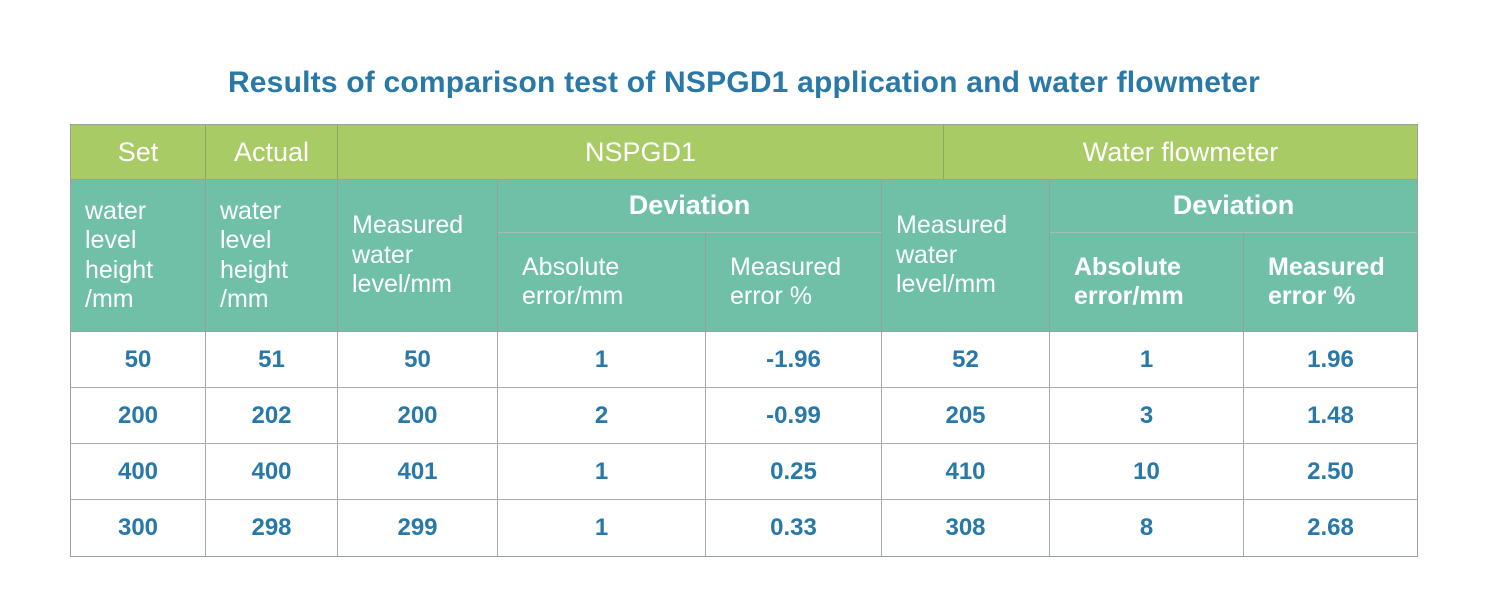  Describe the element at coordinates (1180, 151) in the screenshot. I see `header-water-flowmeter: Water flowmeter` at that location.